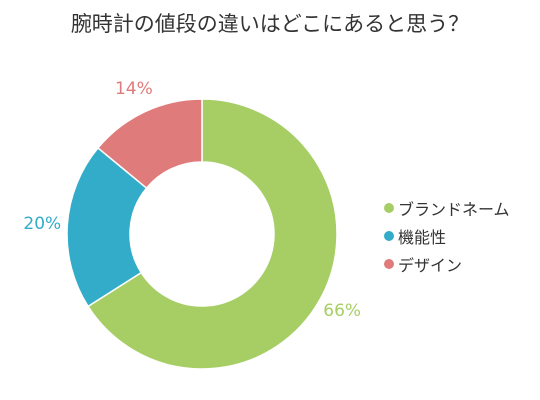 The width and height of the screenshot is (540, 400). What do you see at coordinates (107, 227) in the screenshot?
I see `slice-function` at bounding box center [107, 227].